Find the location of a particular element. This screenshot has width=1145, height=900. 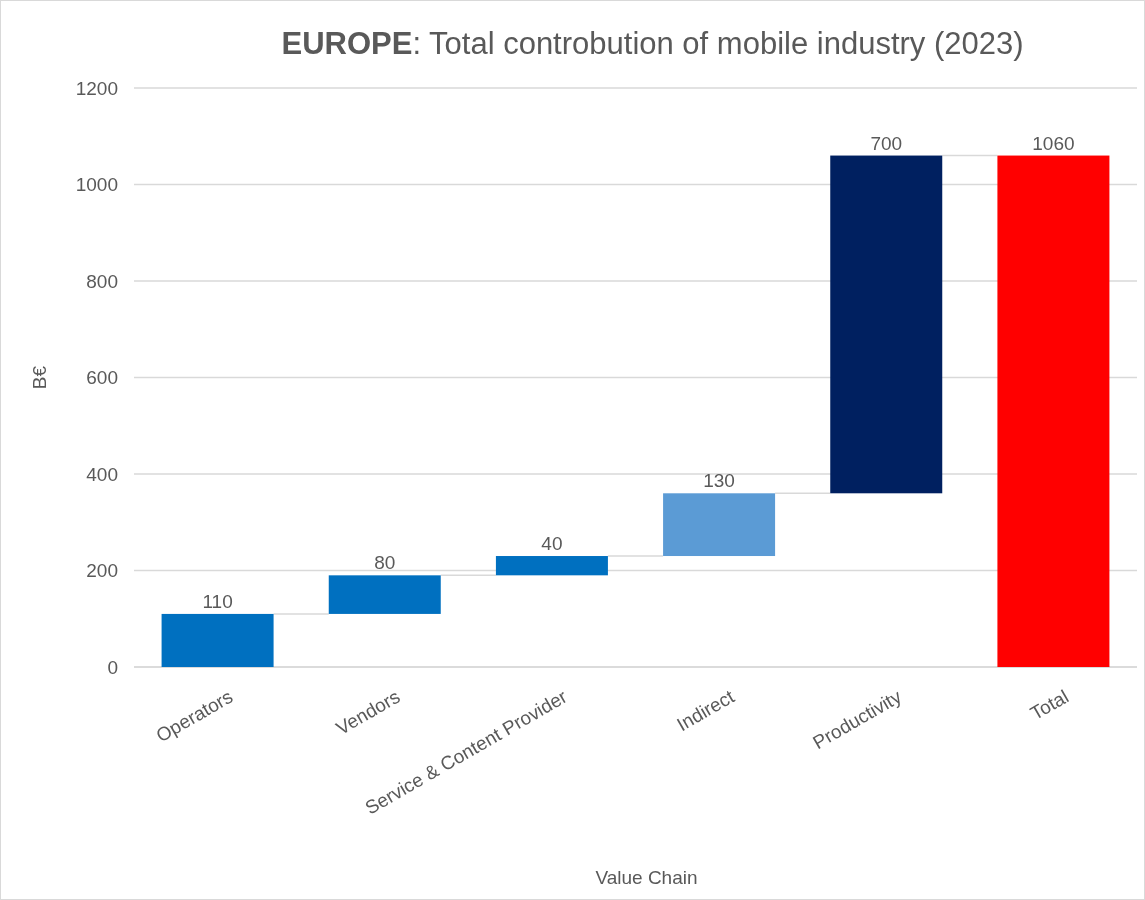

data-label: 40 is located at coordinates (552, 544).